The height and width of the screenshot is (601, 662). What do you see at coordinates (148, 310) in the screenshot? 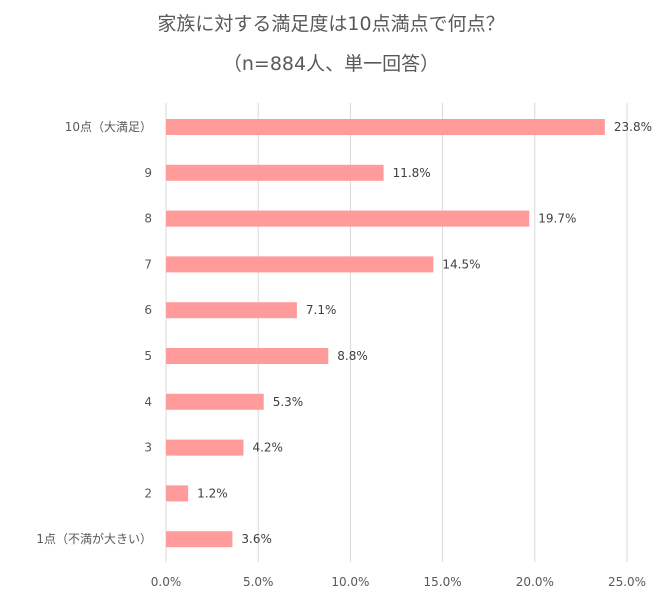
I see `y-tick-label: 6` at bounding box center [148, 310].